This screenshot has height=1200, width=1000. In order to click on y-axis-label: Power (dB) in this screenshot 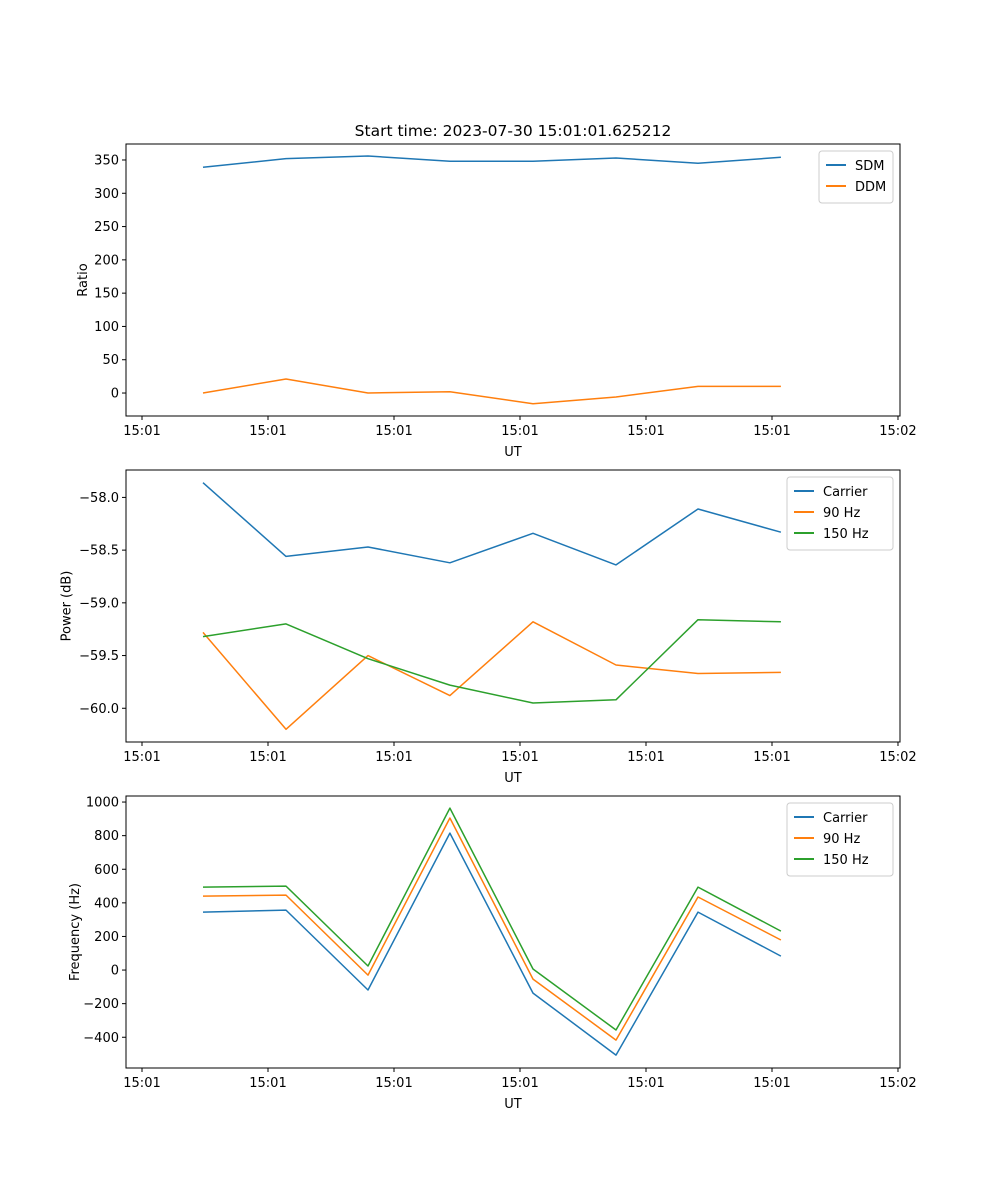, I will do `click(67, 606)`.